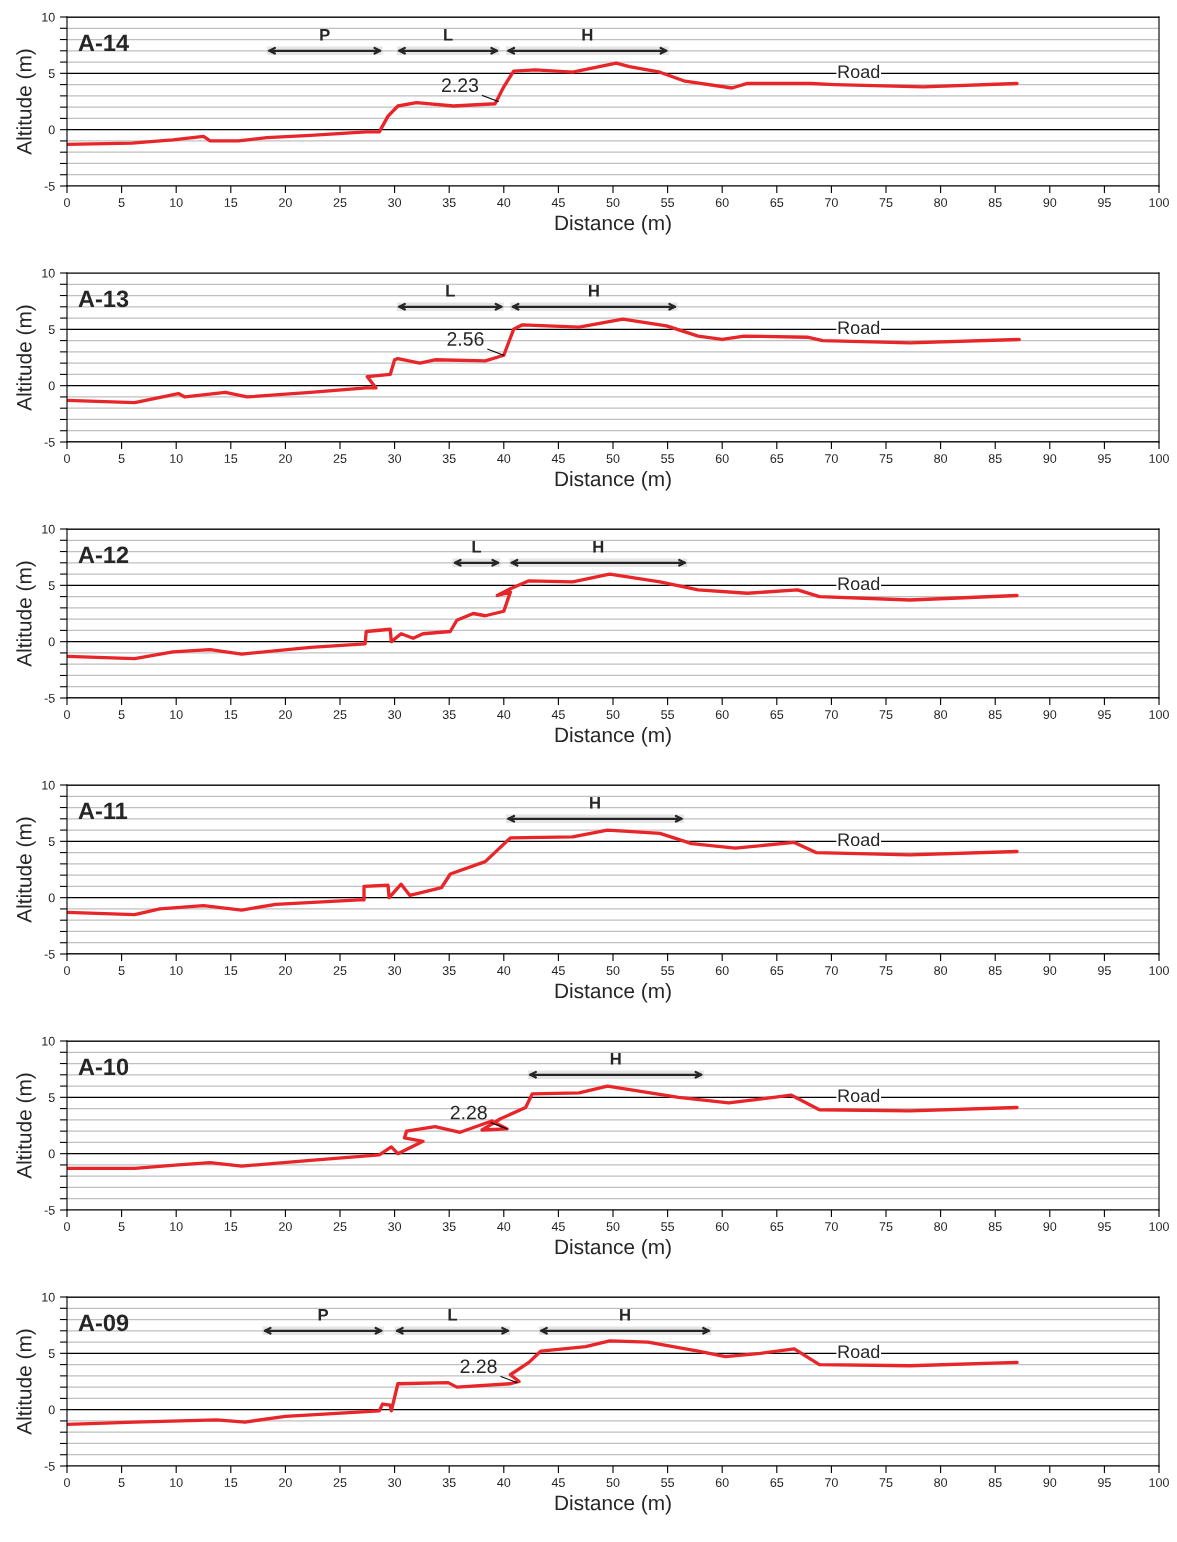 Image resolution: width=1177 pixels, height=1542 pixels. What do you see at coordinates (103, 1067) in the screenshot?
I see `text: A-10` at bounding box center [103, 1067].